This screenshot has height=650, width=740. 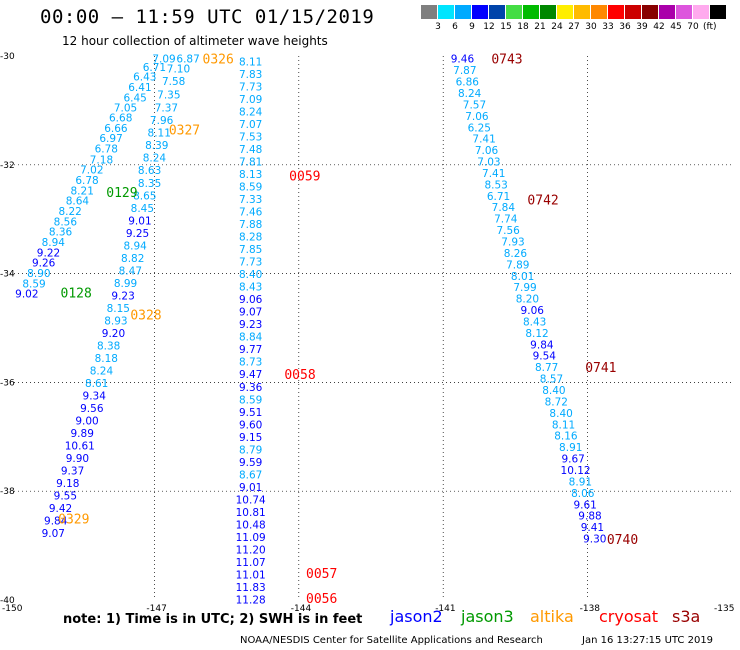 What do you see at coordinates (7, 601) in the screenshot?
I see `y-tick-label: -40` at bounding box center [7, 601].